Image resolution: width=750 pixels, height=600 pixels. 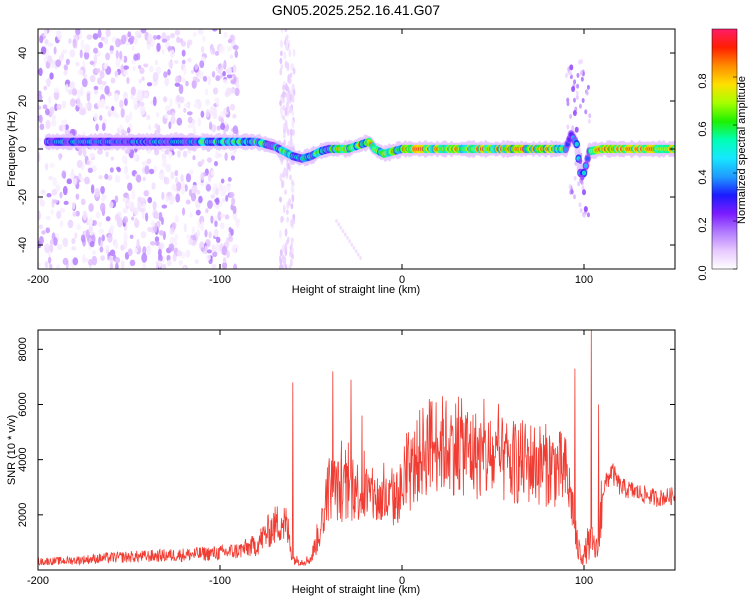 What do you see at coordinates (356, 10) in the screenshot?
I see `figure-title: GN05.2025.252.16.41.G07` at bounding box center [356, 10].